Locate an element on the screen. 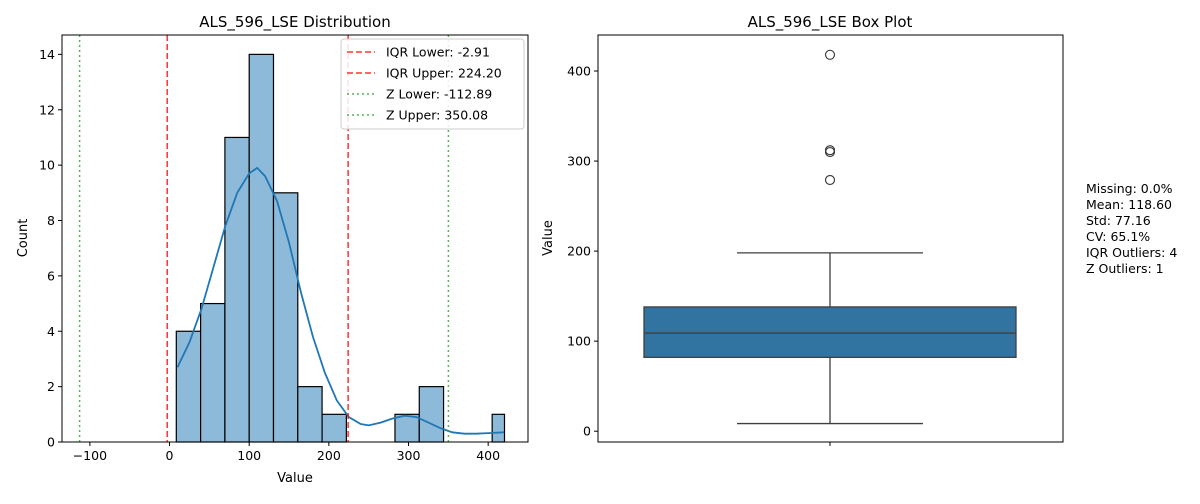 The image size is (1200, 504). x-tick-label: −100 is located at coordinates (90, 455).